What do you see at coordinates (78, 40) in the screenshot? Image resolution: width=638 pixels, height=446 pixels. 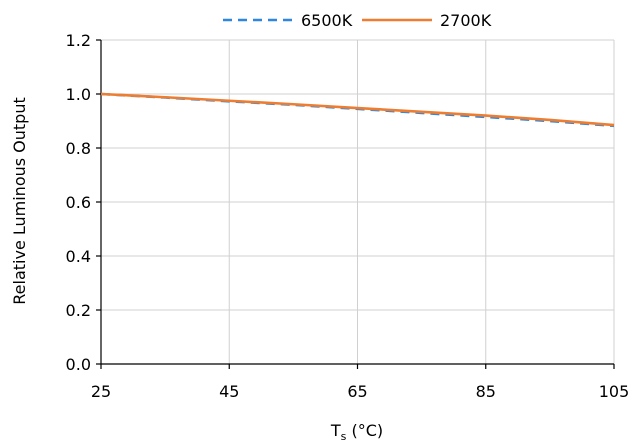 I see `y-tick-label: 1.2` at bounding box center [78, 40].